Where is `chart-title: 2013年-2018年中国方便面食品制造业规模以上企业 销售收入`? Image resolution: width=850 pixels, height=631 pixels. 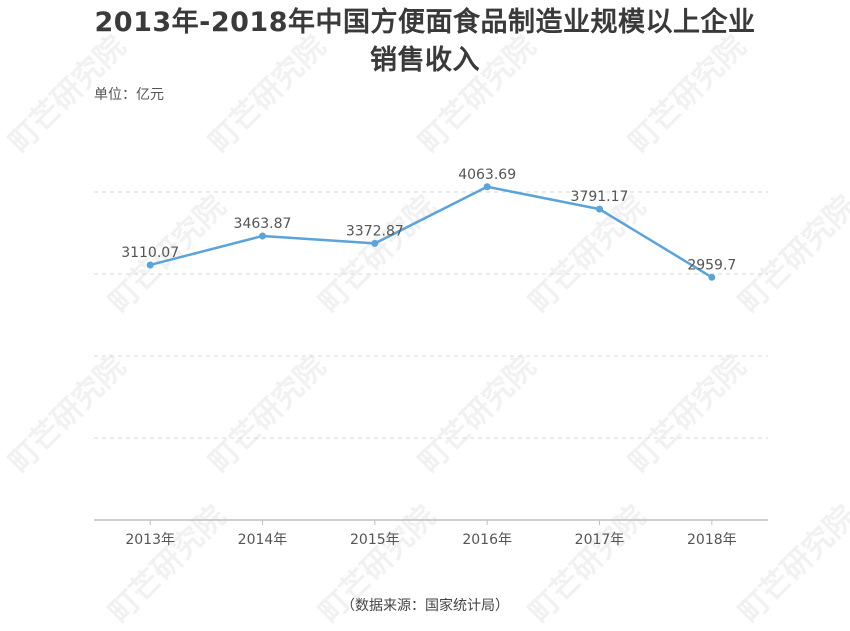 chart-title: 2013年-2018年中国方便面食品制造业规模以上企业 销售收入 is located at coordinates (425, 42).